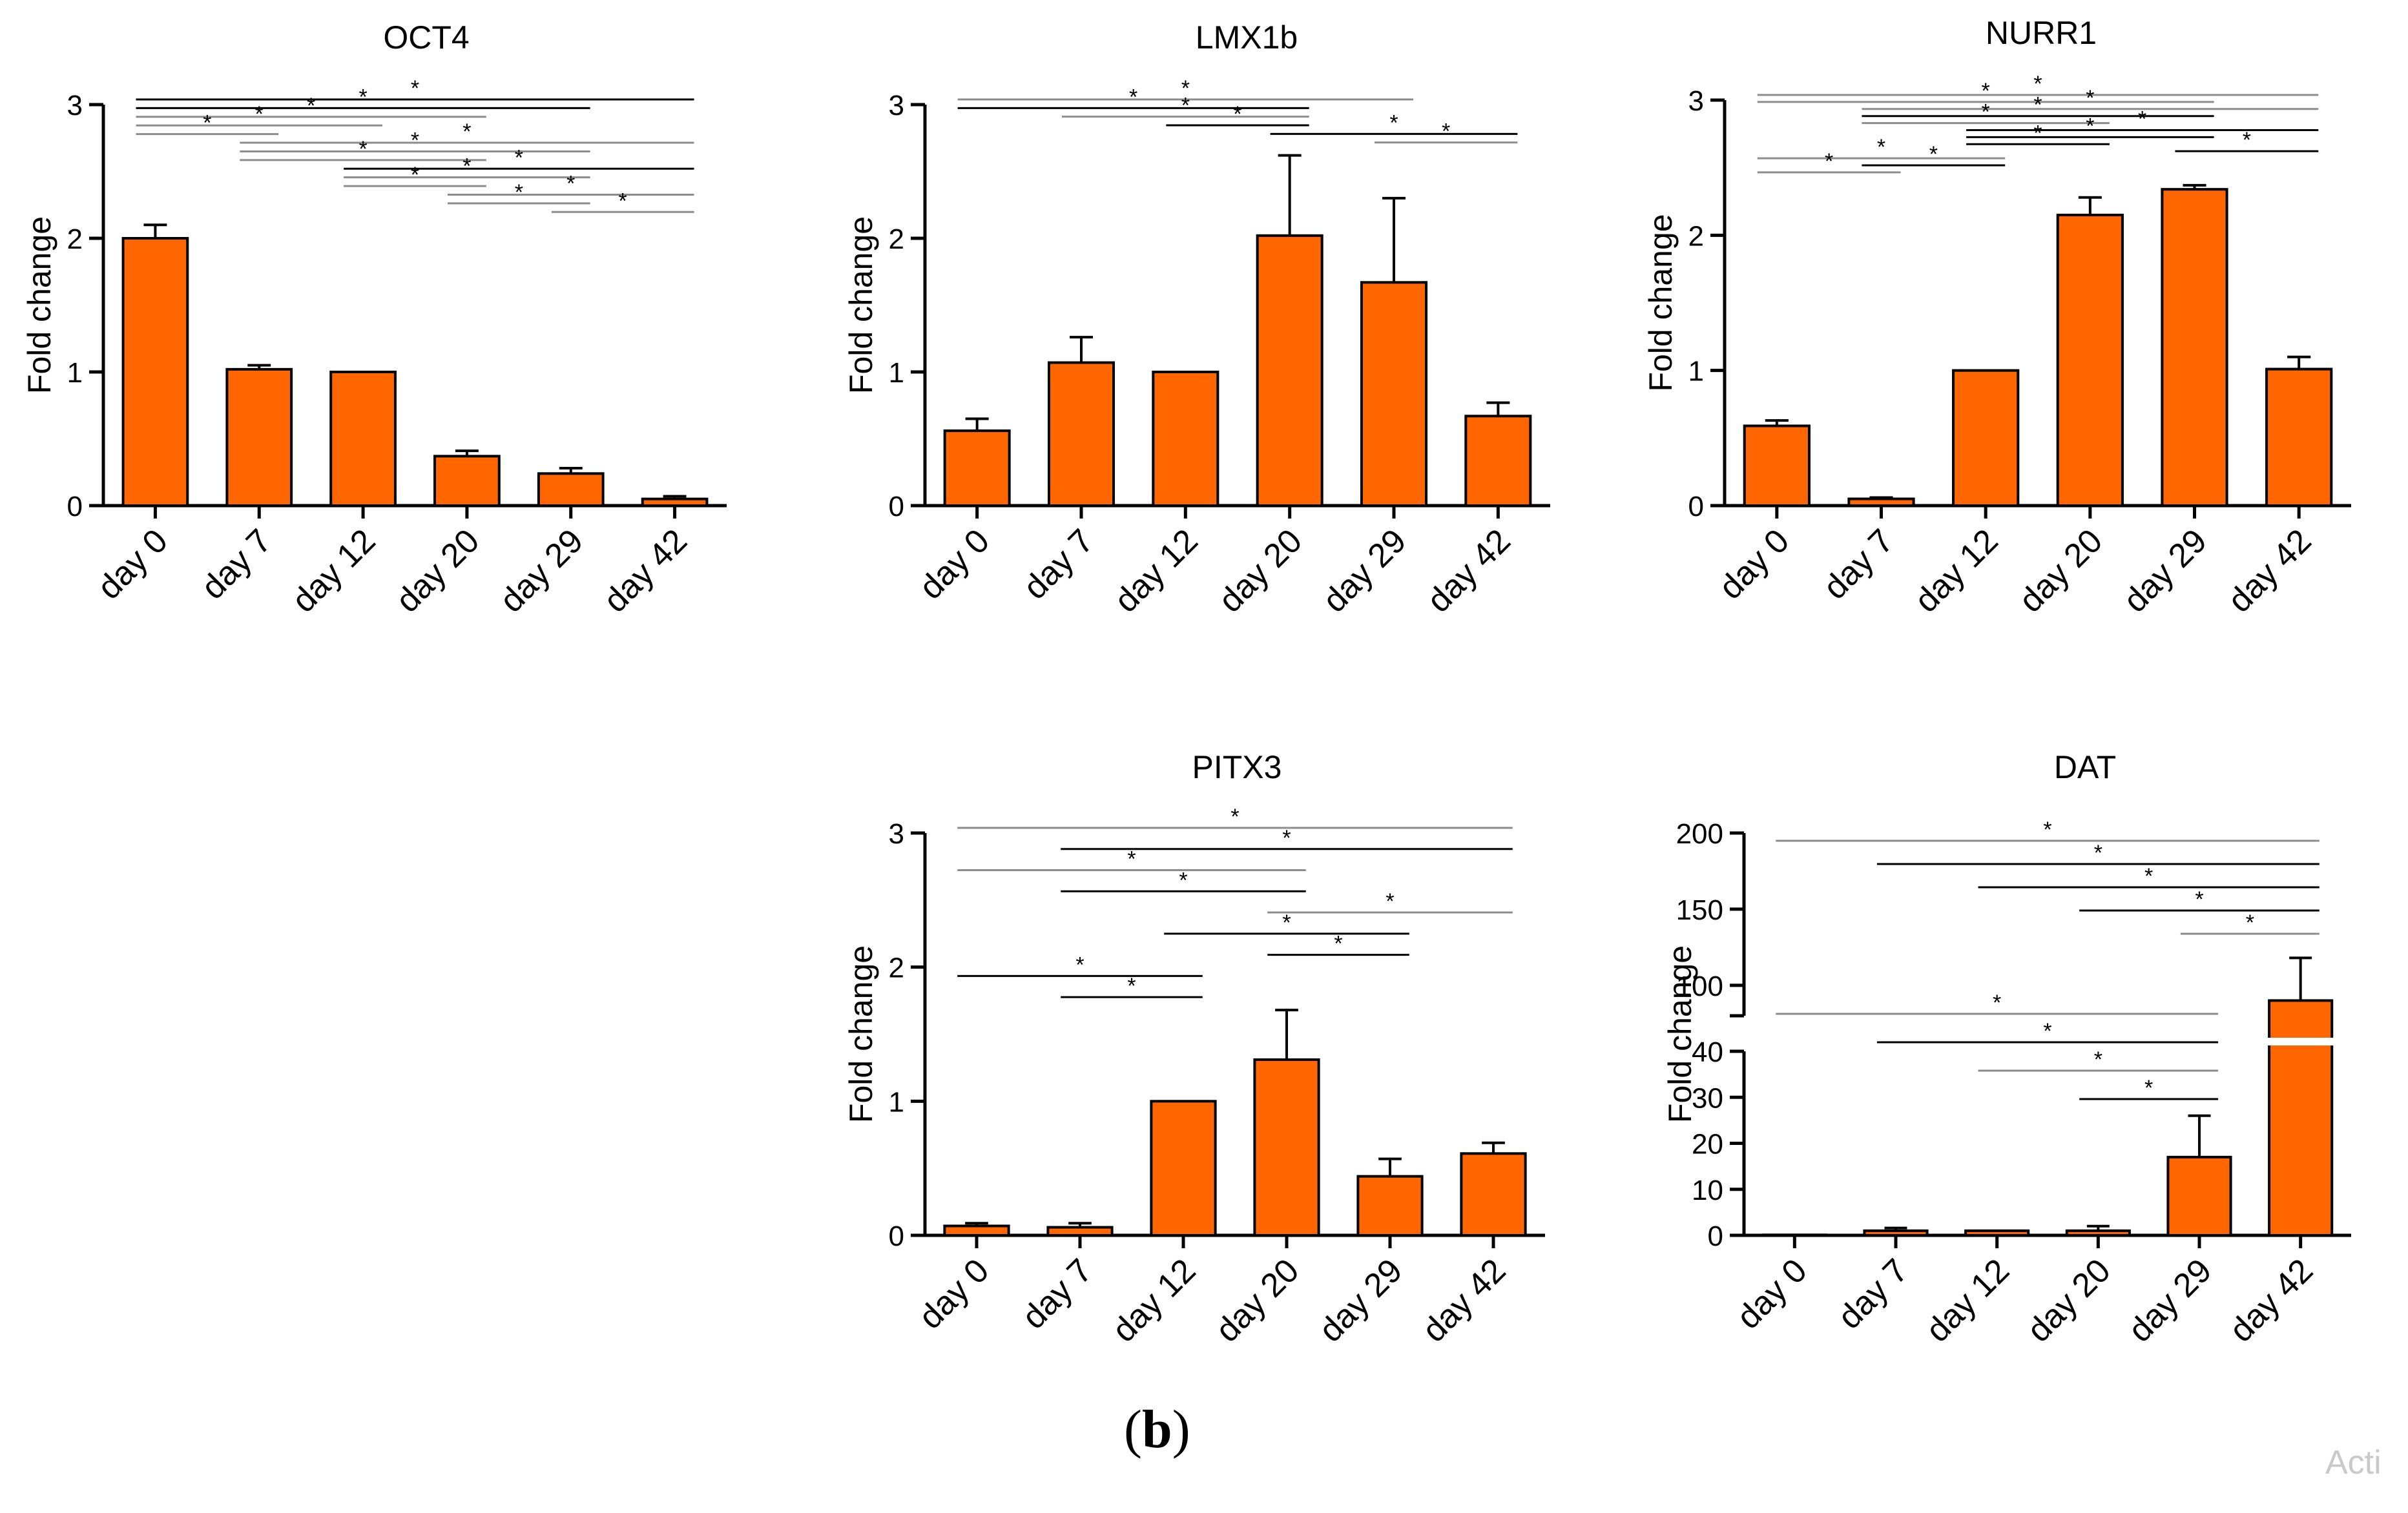 The width and height of the screenshot is (2408, 1513). What do you see at coordinates (1707, 1052) in the screenshot?
I see `y-tick-label: 40` at bounding box center [1707, 1052].